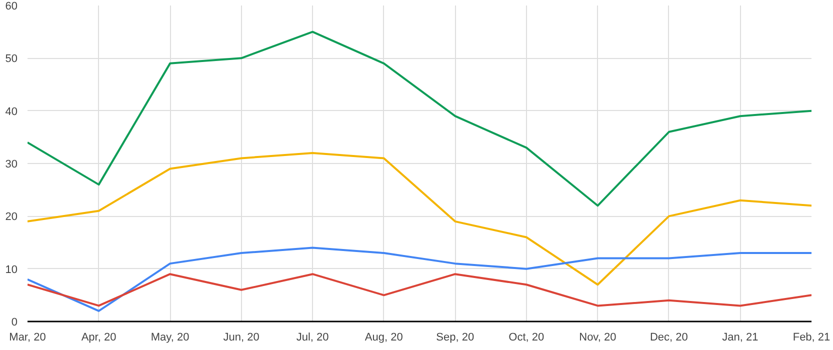  What do you see at coordinates (420, 290) in the screenshot?
I see `line-series` at bounding box center [420, 290].